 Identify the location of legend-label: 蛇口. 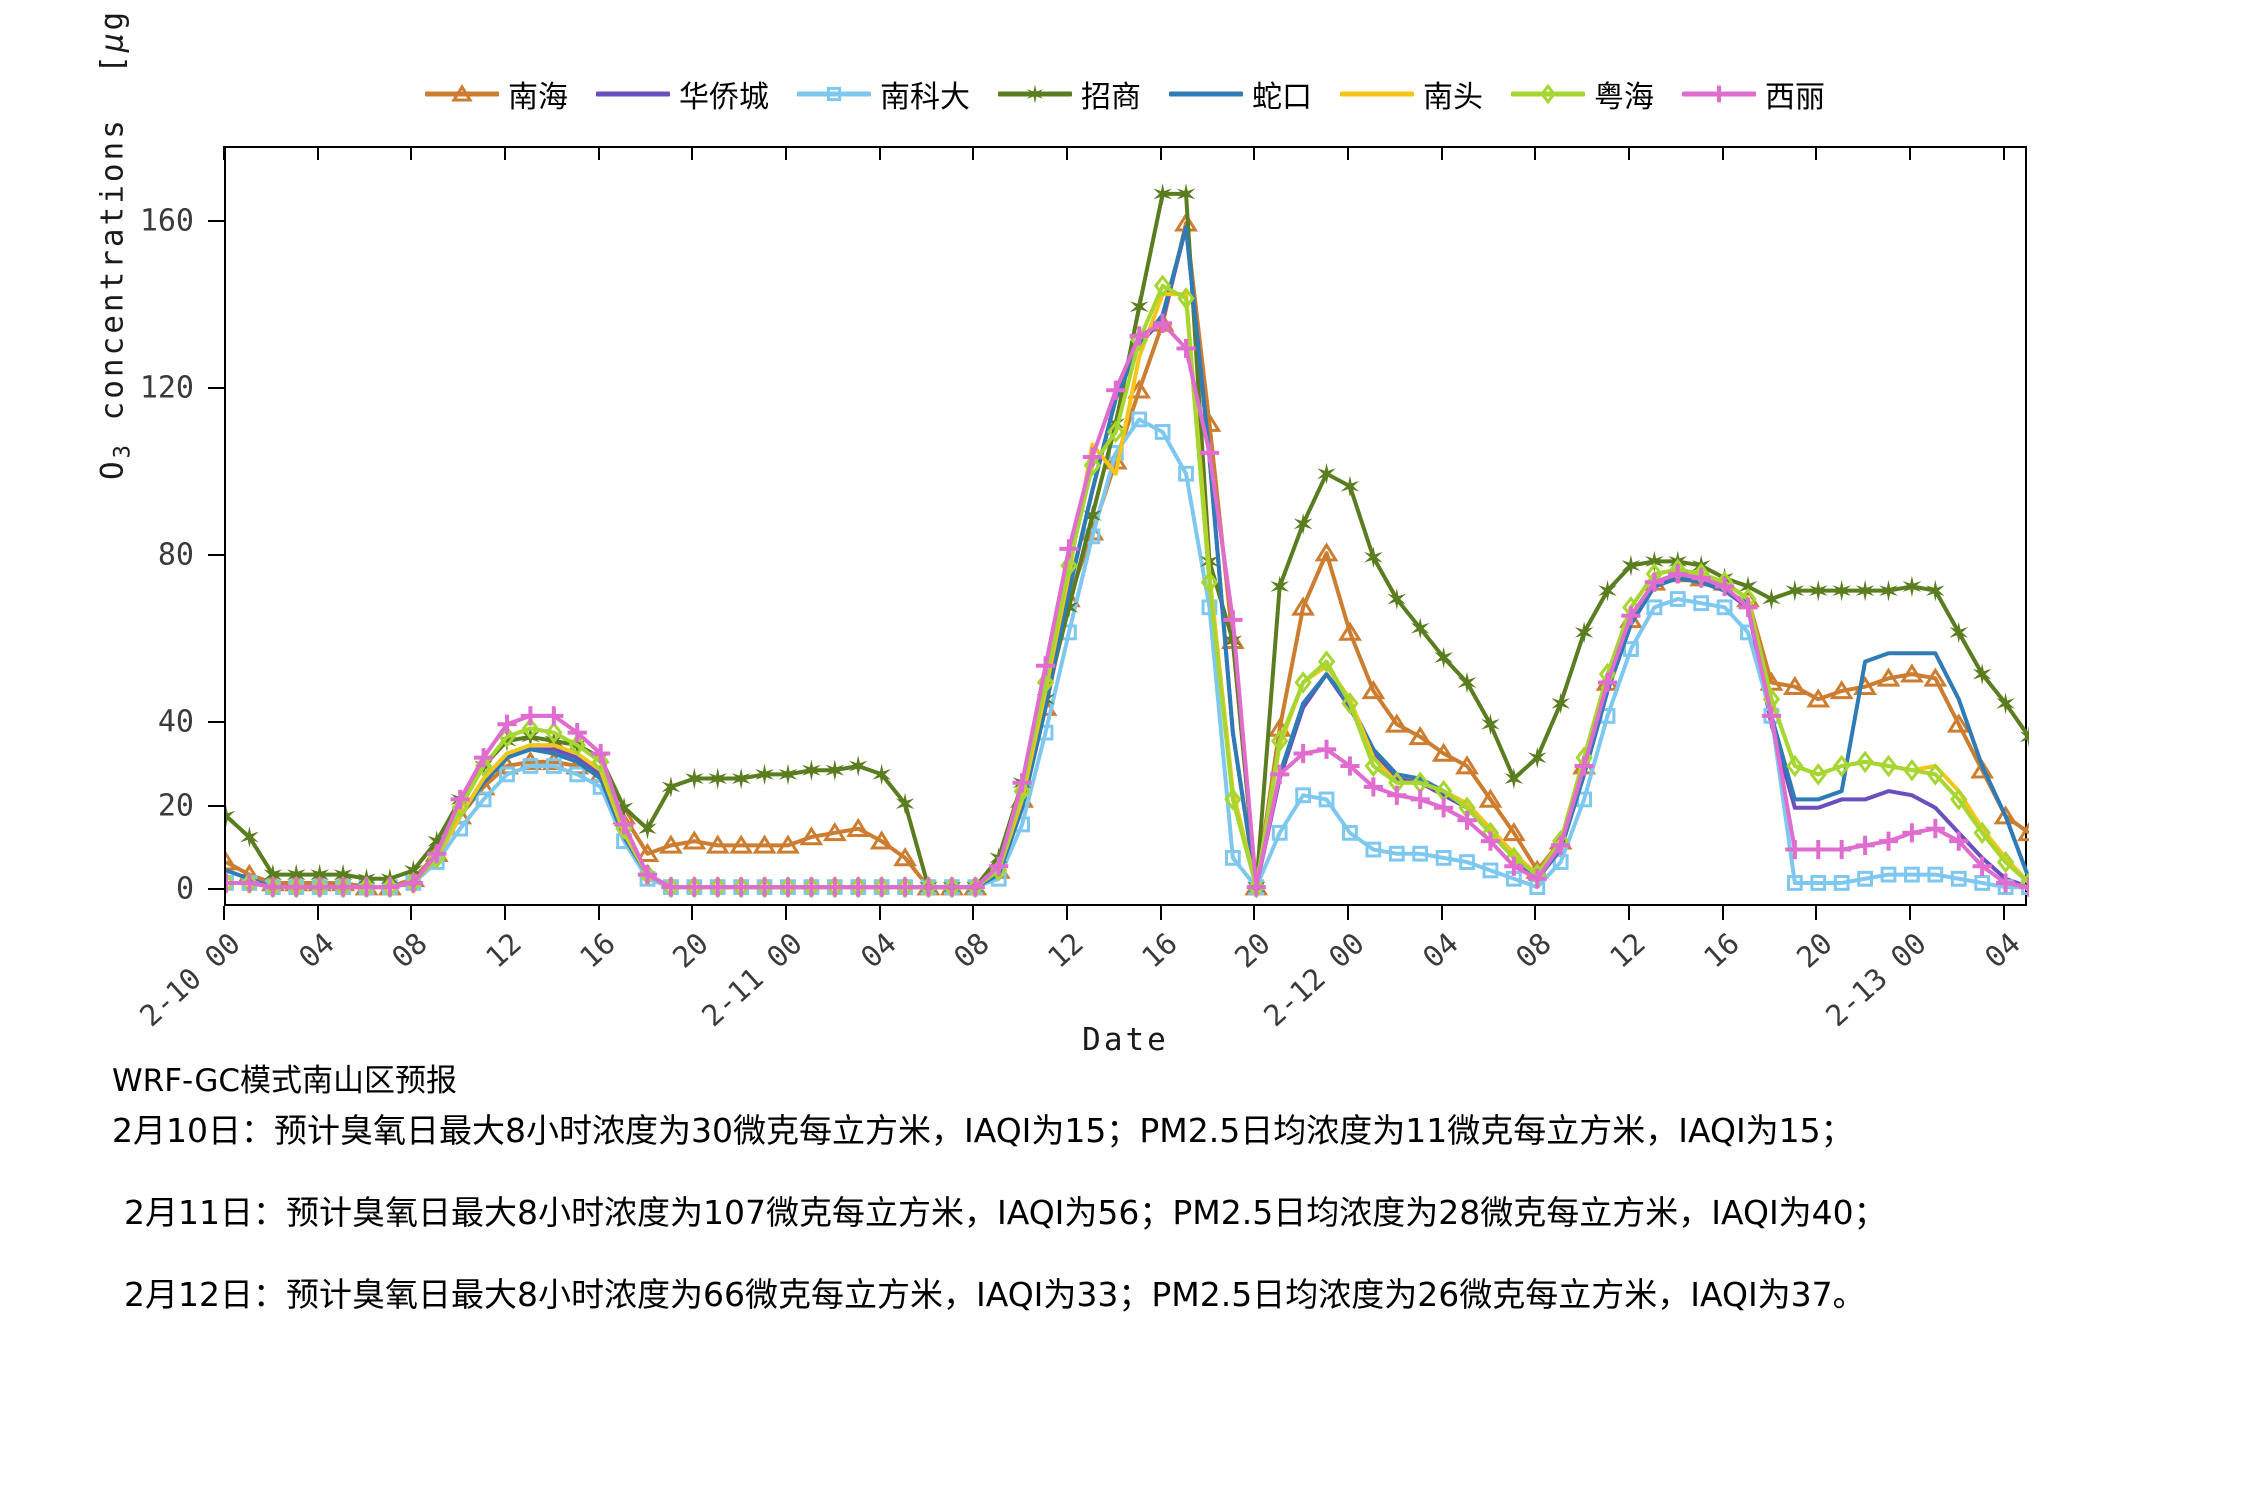
(1282, 97).